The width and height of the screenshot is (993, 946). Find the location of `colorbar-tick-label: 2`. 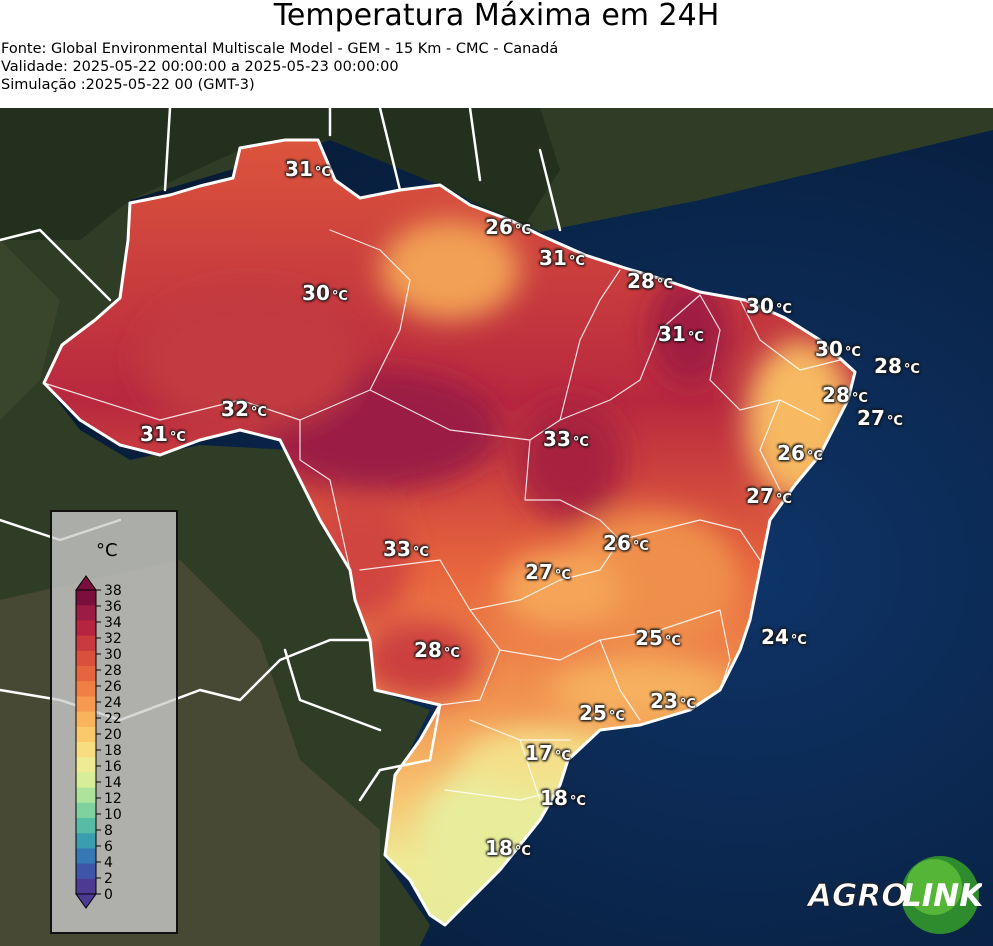

colorbar-tick-label: 2 is located at coordinates (108, 879).